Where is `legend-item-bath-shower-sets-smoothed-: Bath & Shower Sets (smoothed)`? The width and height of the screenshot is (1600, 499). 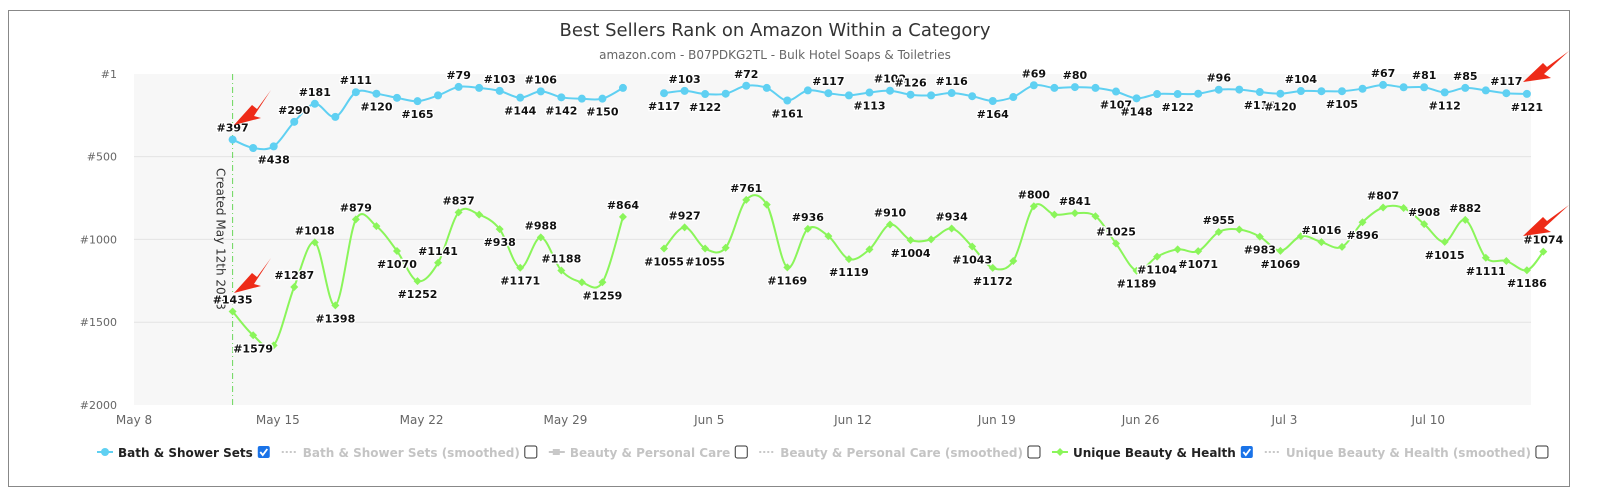 legend-item-bath-shower-sets-smoothed-: Bath & Shower Sets (smoothed) is located at coordinates (409, 452).